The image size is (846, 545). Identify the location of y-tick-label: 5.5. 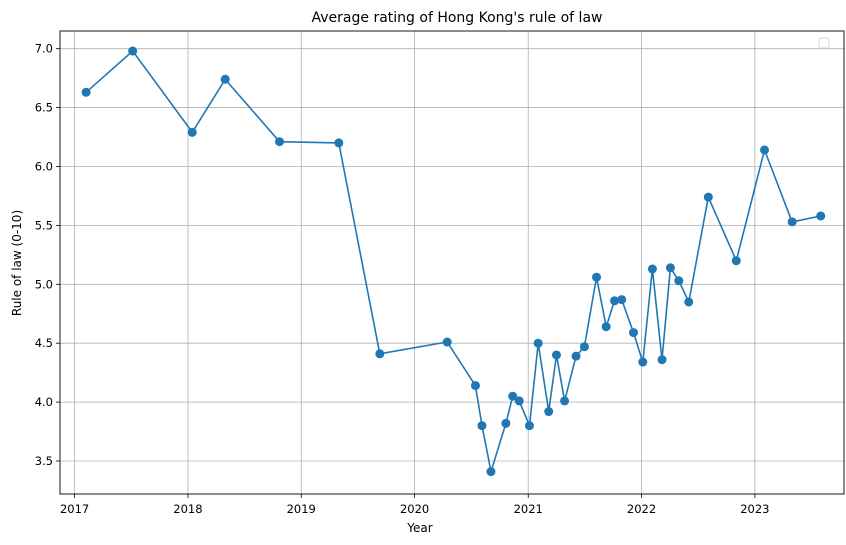
(44, 225).